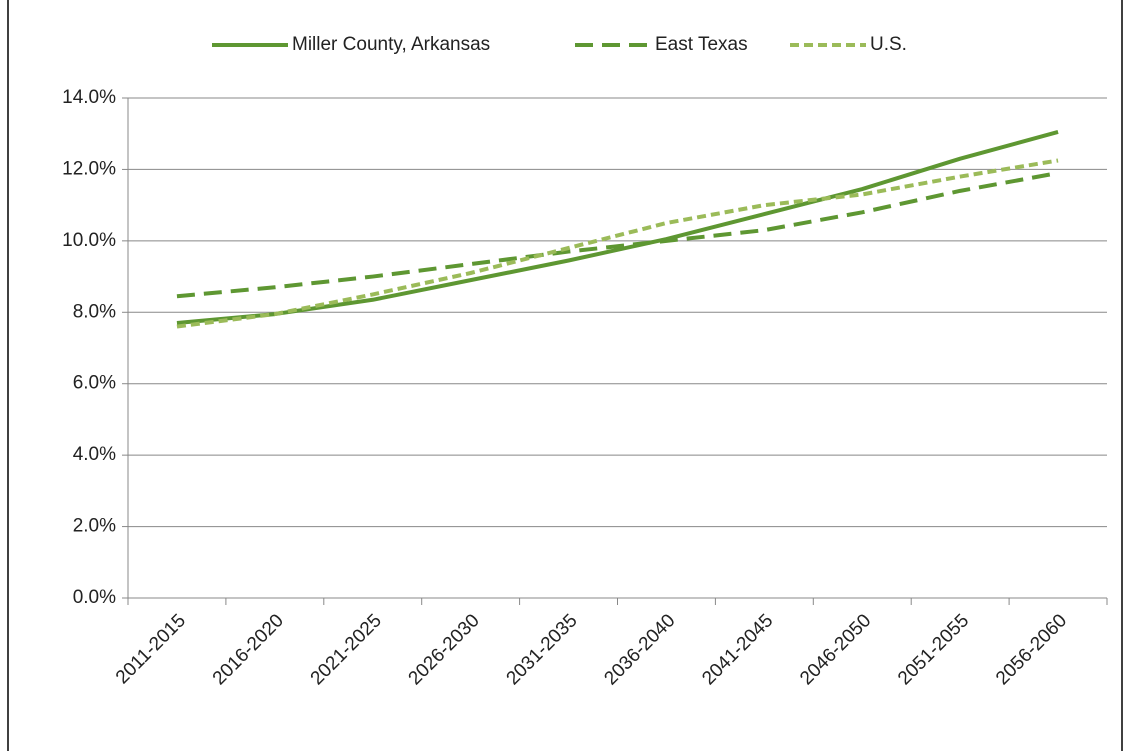 The width and height of the screenshot is (1132, 751). What do you see at coordinates (94, 311) in the screenshot?
I see `y-tick-label: 8.0%` at bounding box center [94, 311].